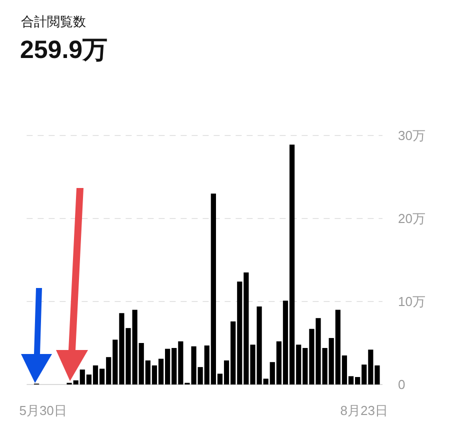 The image size is (451, 437). I want to click on y-tick-label: 30万, so click(412, 135).